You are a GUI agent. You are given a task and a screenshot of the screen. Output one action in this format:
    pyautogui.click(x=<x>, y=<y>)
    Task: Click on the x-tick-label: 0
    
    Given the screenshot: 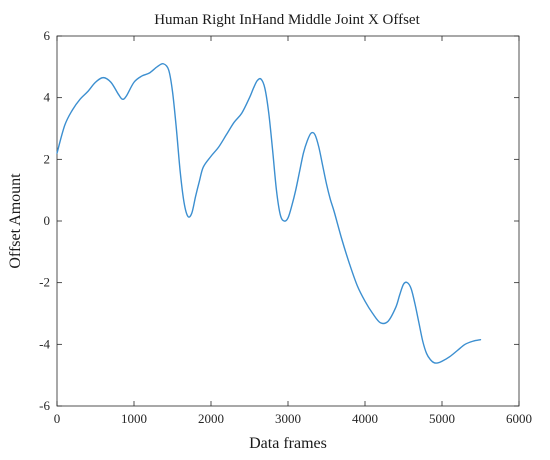 What is the action you would take?
    pyautogui.click(x=57, y=418)
    